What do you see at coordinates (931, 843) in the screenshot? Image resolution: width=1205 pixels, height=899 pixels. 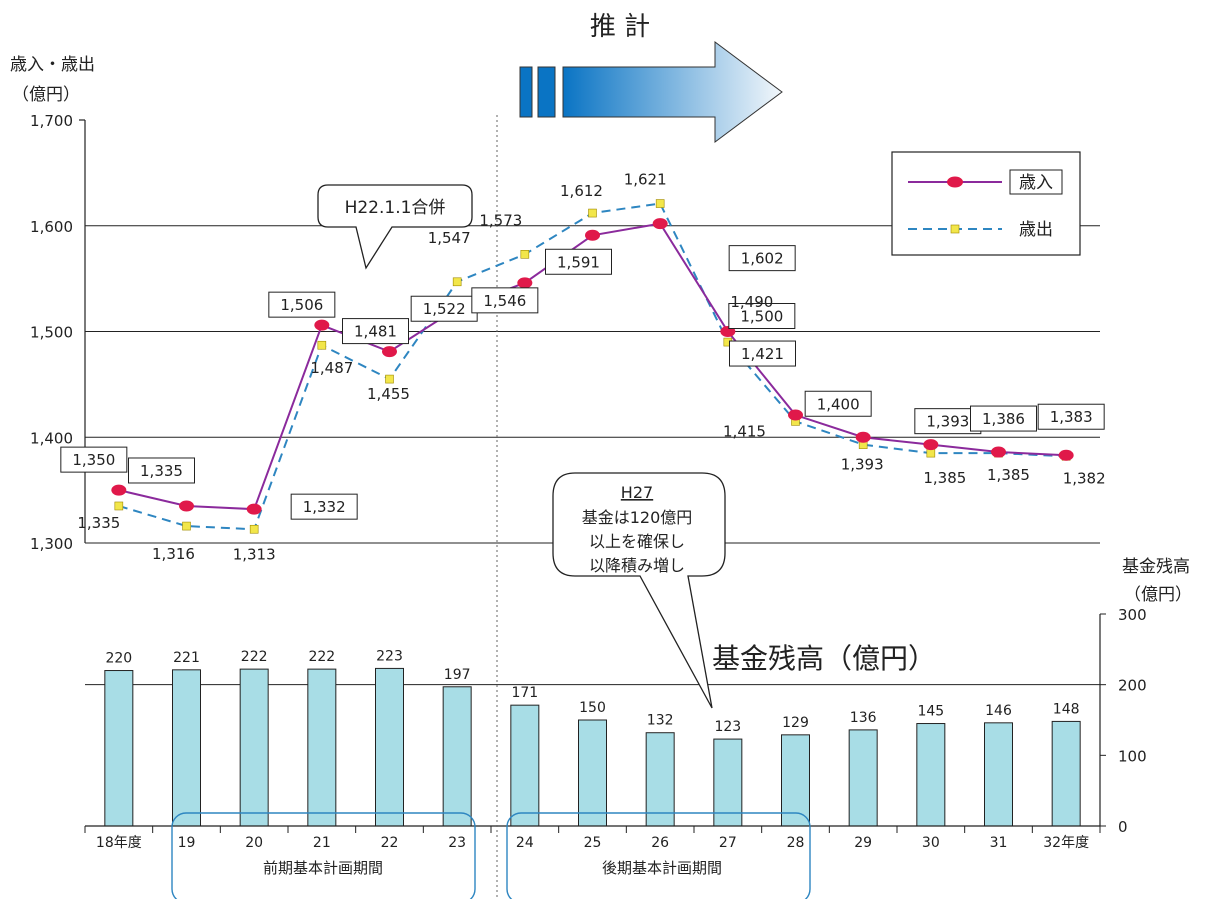 I see `x-tick-label: 30` at bounding box center [931, 843].